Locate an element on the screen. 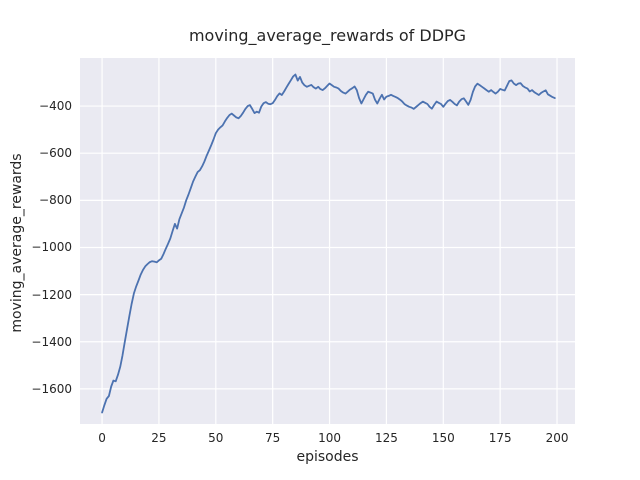  x-tick-label: 200 is located at coordinates (557, 438).